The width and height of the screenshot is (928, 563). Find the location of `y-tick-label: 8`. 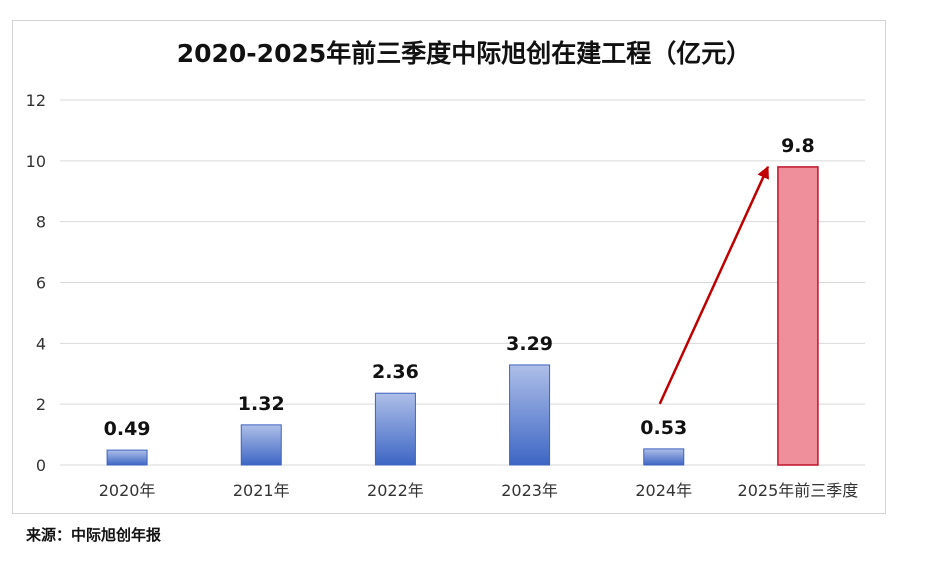

y-tick-label: 8 is located at coordinates (41, 222).